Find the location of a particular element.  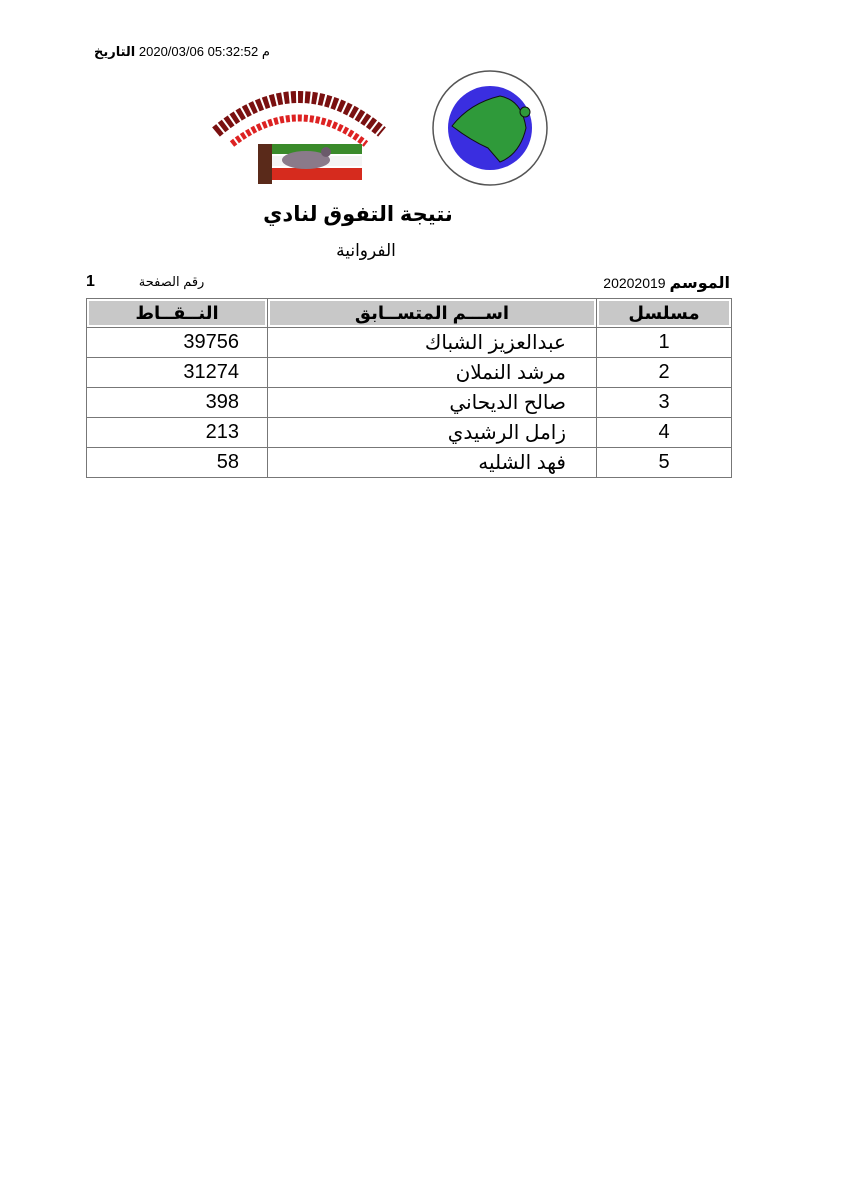

cell-name: عبدالعزيز الشباك is located at coordinates (432, 342).